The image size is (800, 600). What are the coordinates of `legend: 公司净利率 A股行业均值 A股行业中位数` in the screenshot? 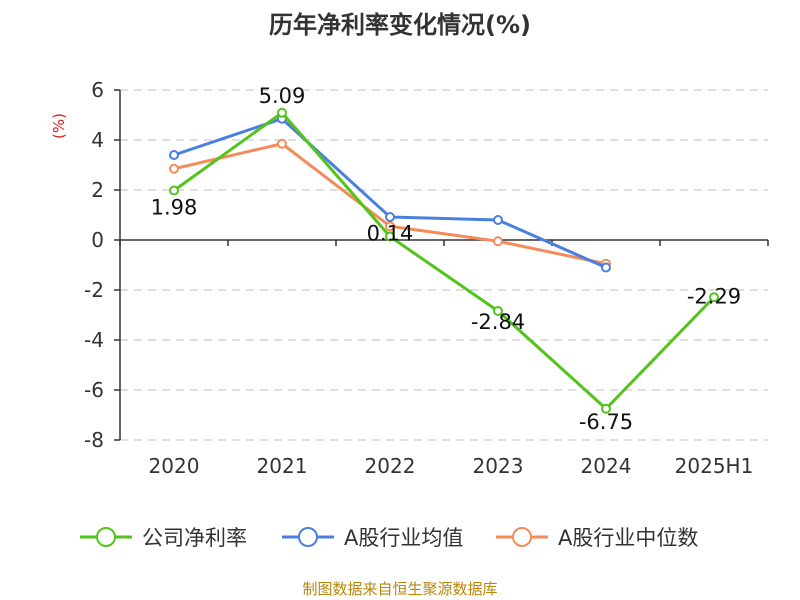 It's located at (389, 538).